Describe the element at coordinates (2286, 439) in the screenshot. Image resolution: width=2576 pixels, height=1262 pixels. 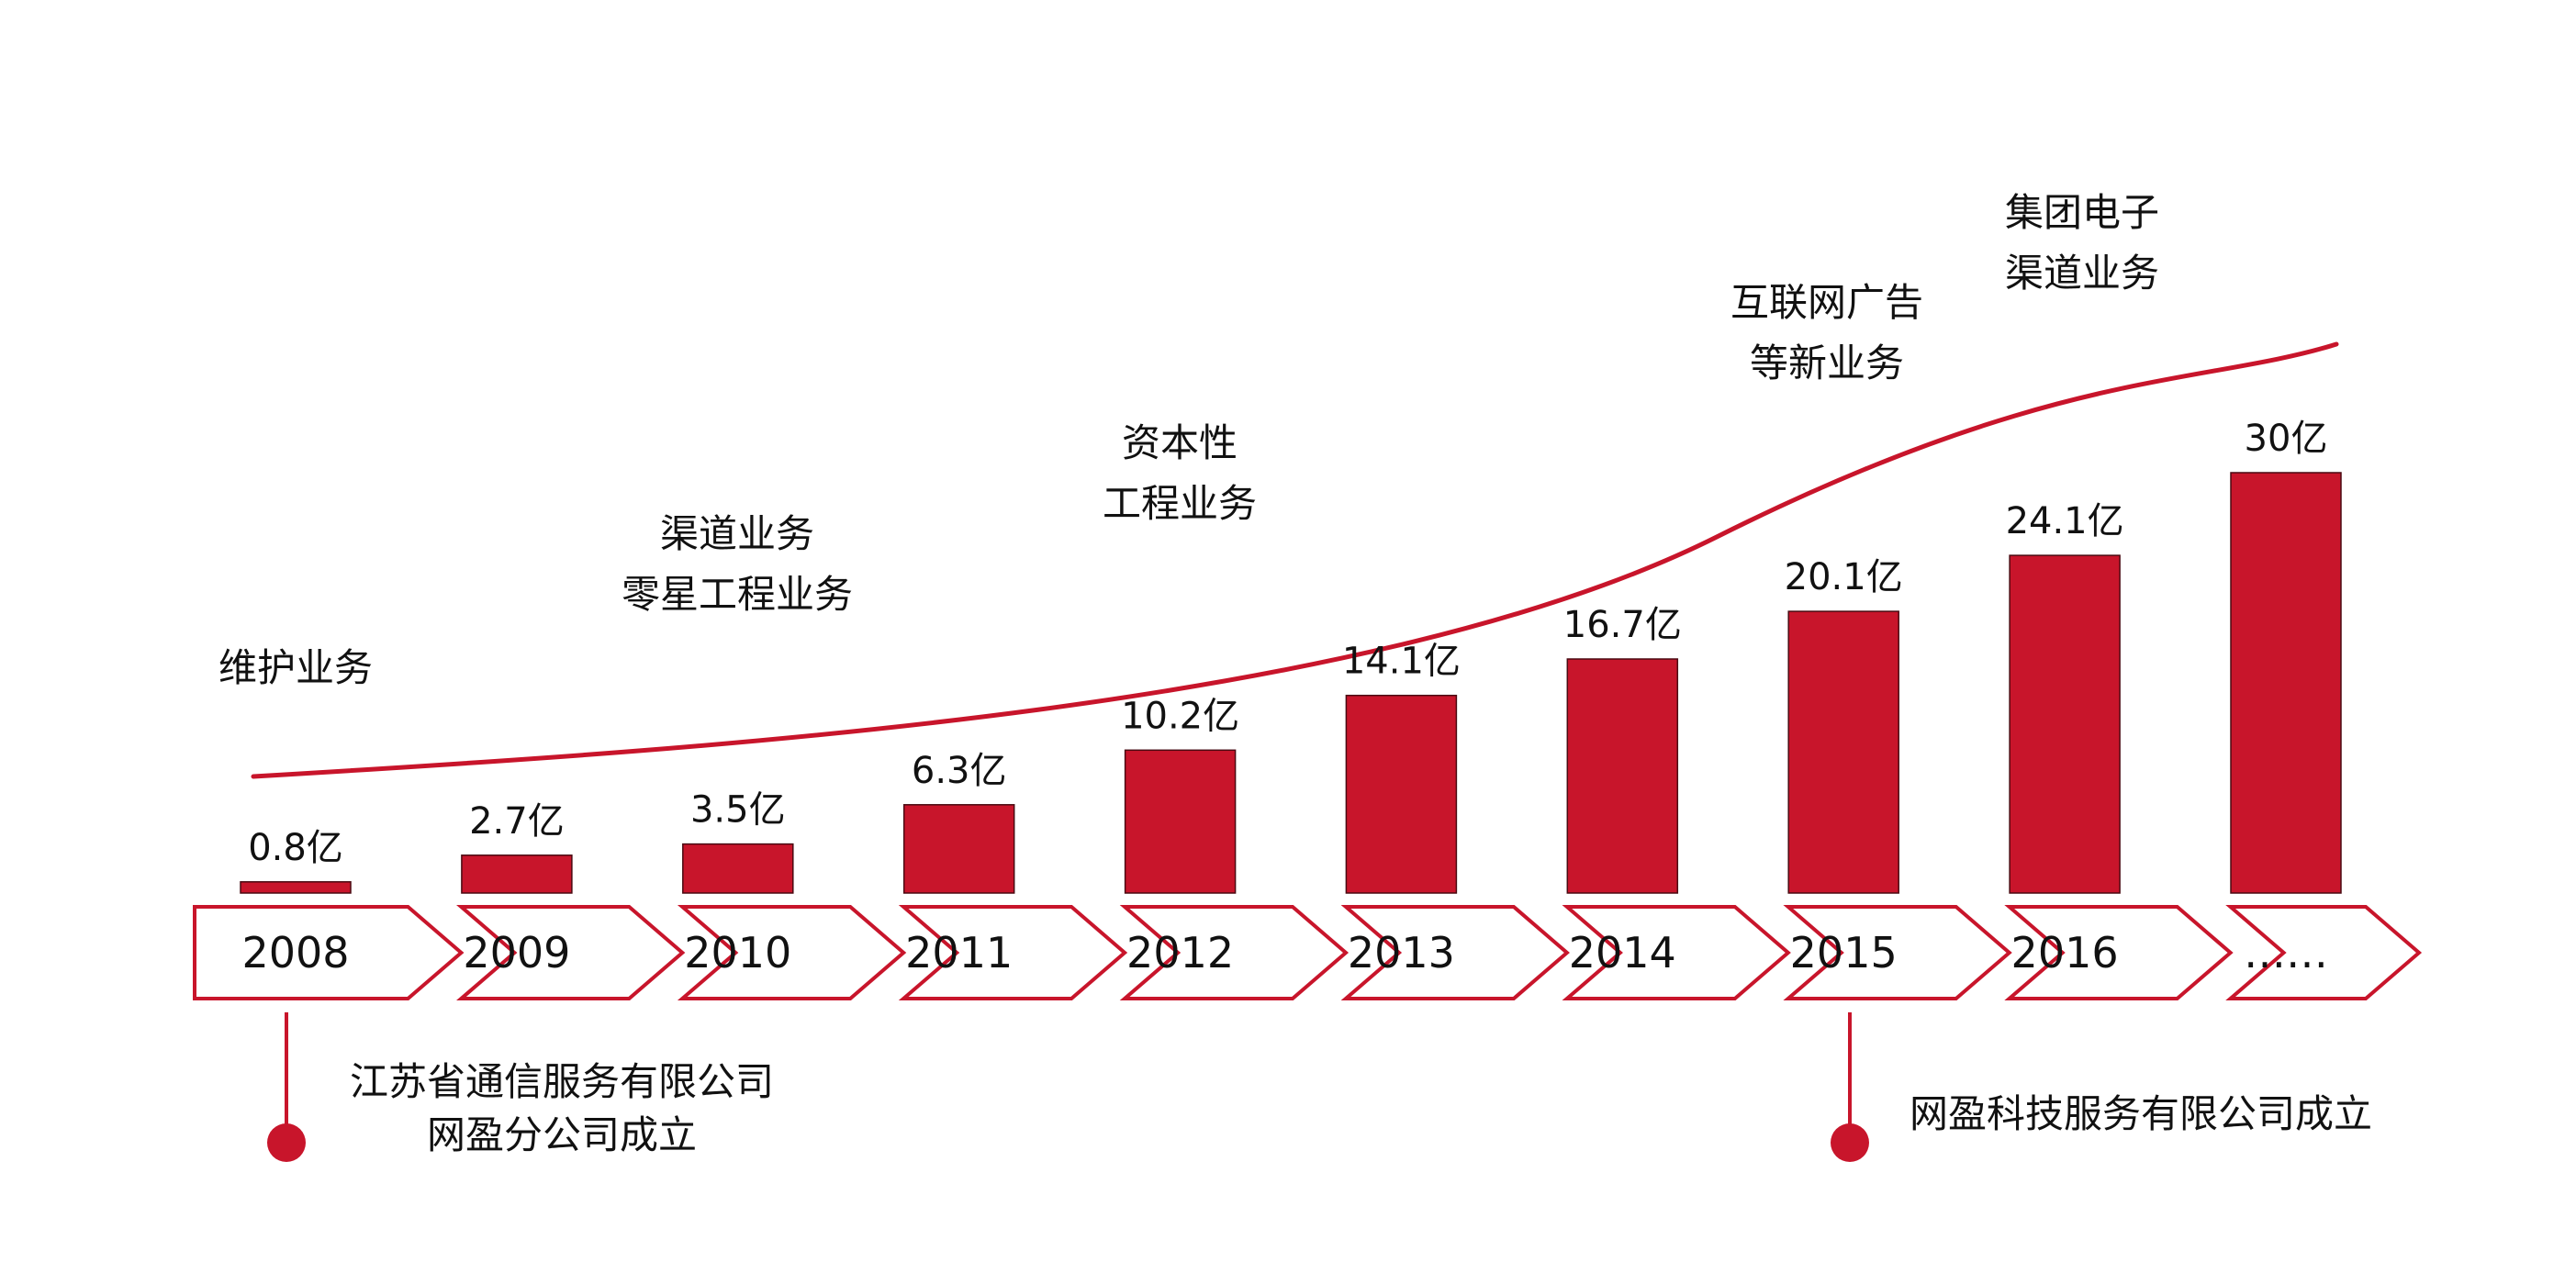
I see `value-label: 30亿` at that location.